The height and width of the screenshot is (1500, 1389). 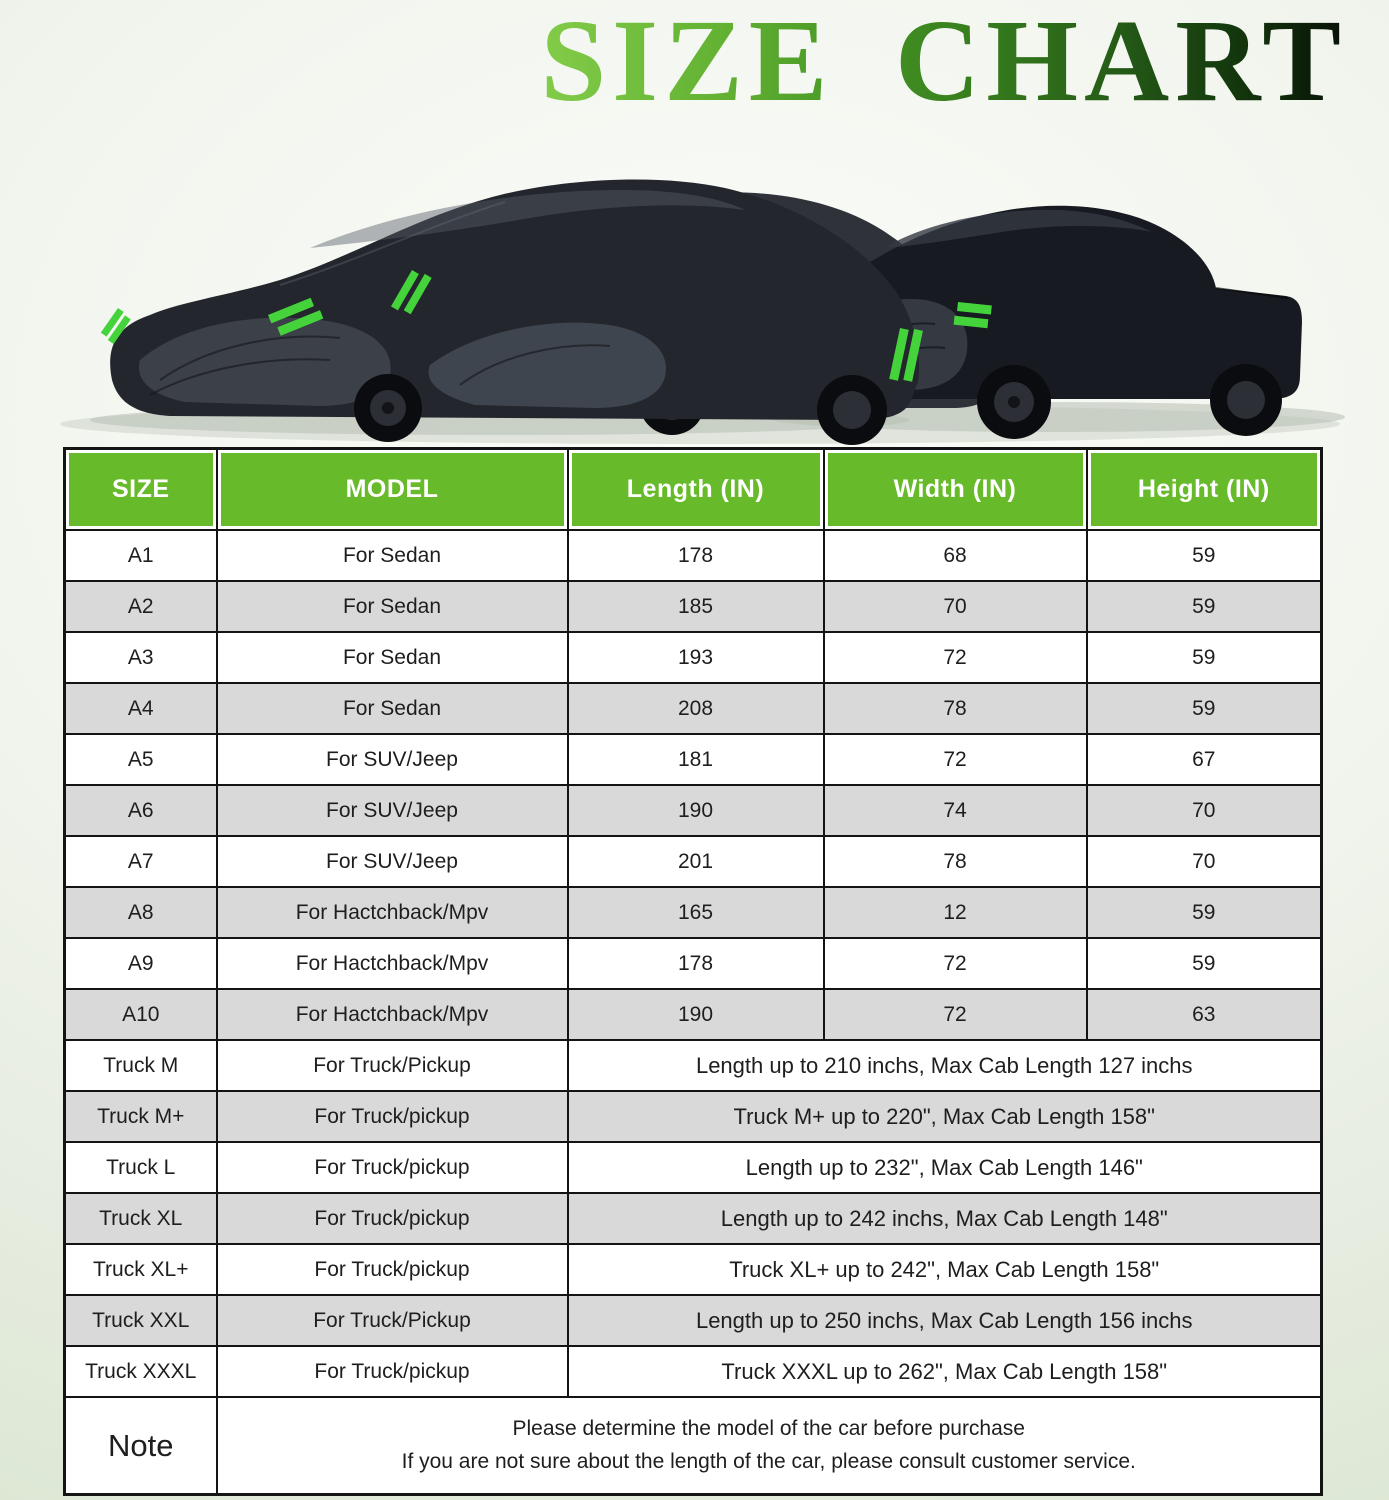 What do you see at coordinates (140, 963) in the screenshot?
I see `cell-size: A9` at bounding box center [140, 963].